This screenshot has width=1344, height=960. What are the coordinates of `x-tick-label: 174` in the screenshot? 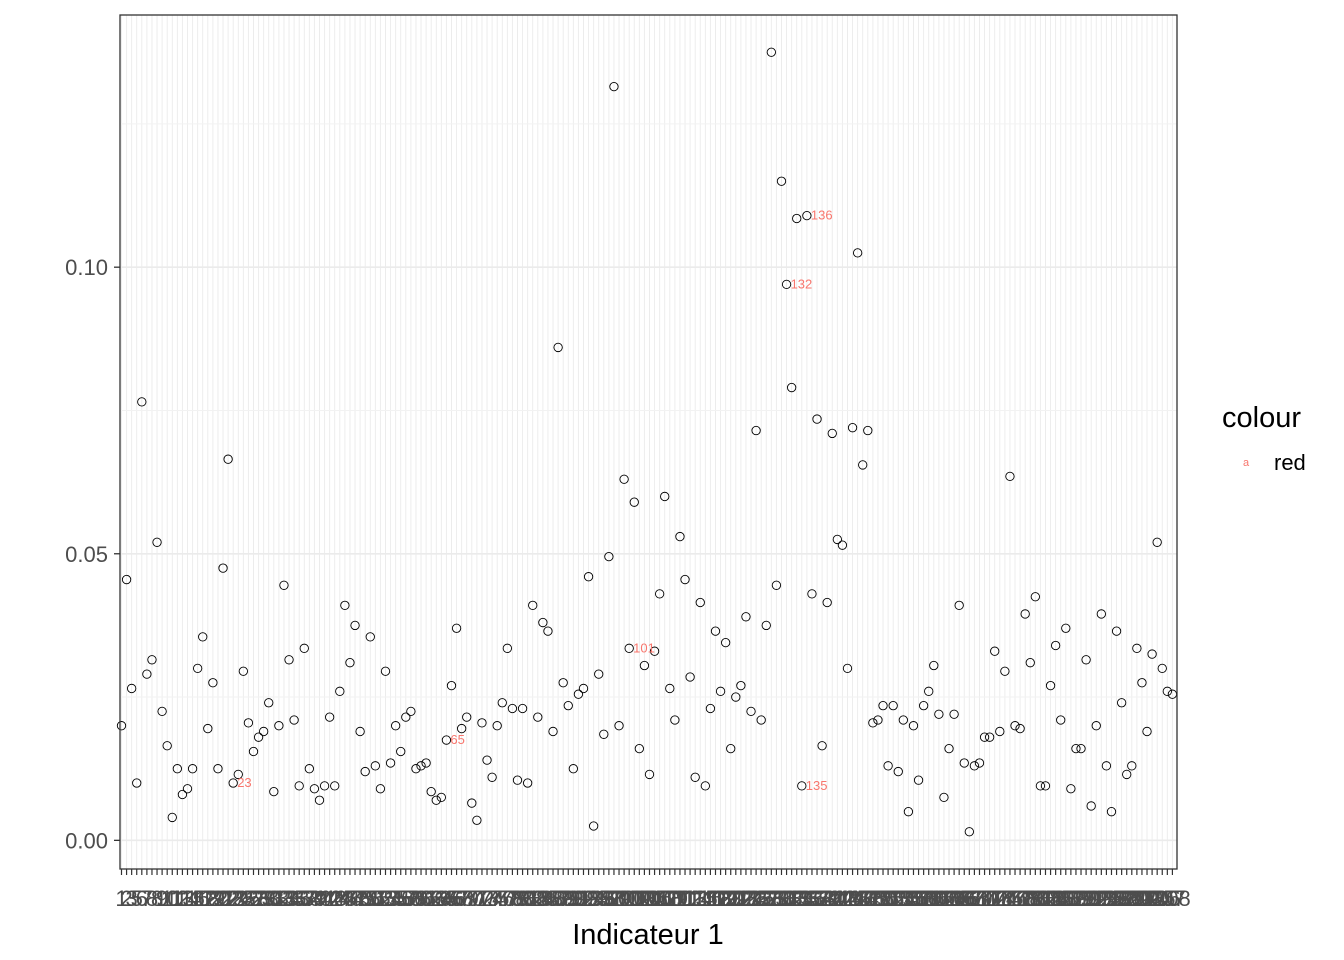 It's located at (999, 898).